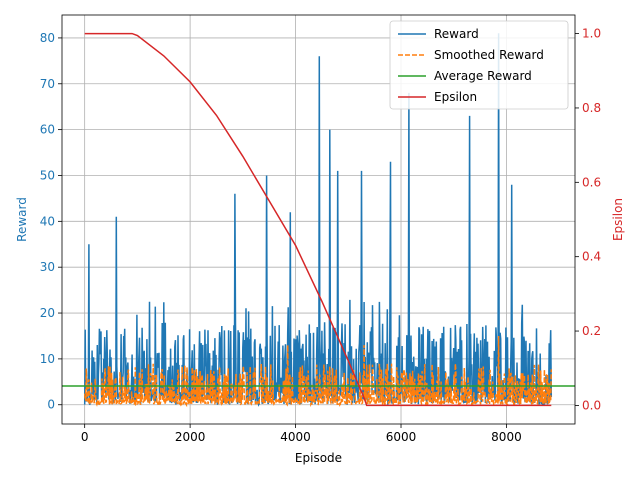 The image size is (640, 480). I want to click on y2-axis-title: Epsilon, so click(618, 219).